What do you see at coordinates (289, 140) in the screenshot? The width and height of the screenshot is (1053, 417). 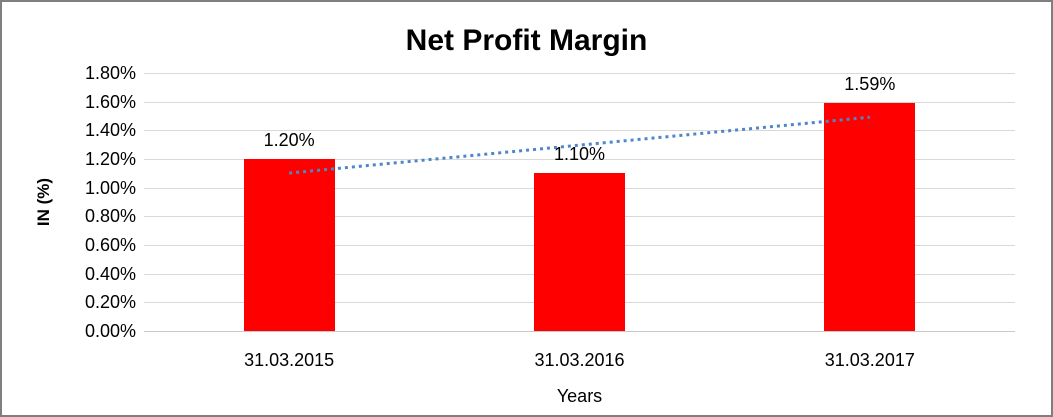 I see `bar-value-label: 1.20%` at bounding box center [289, 140].